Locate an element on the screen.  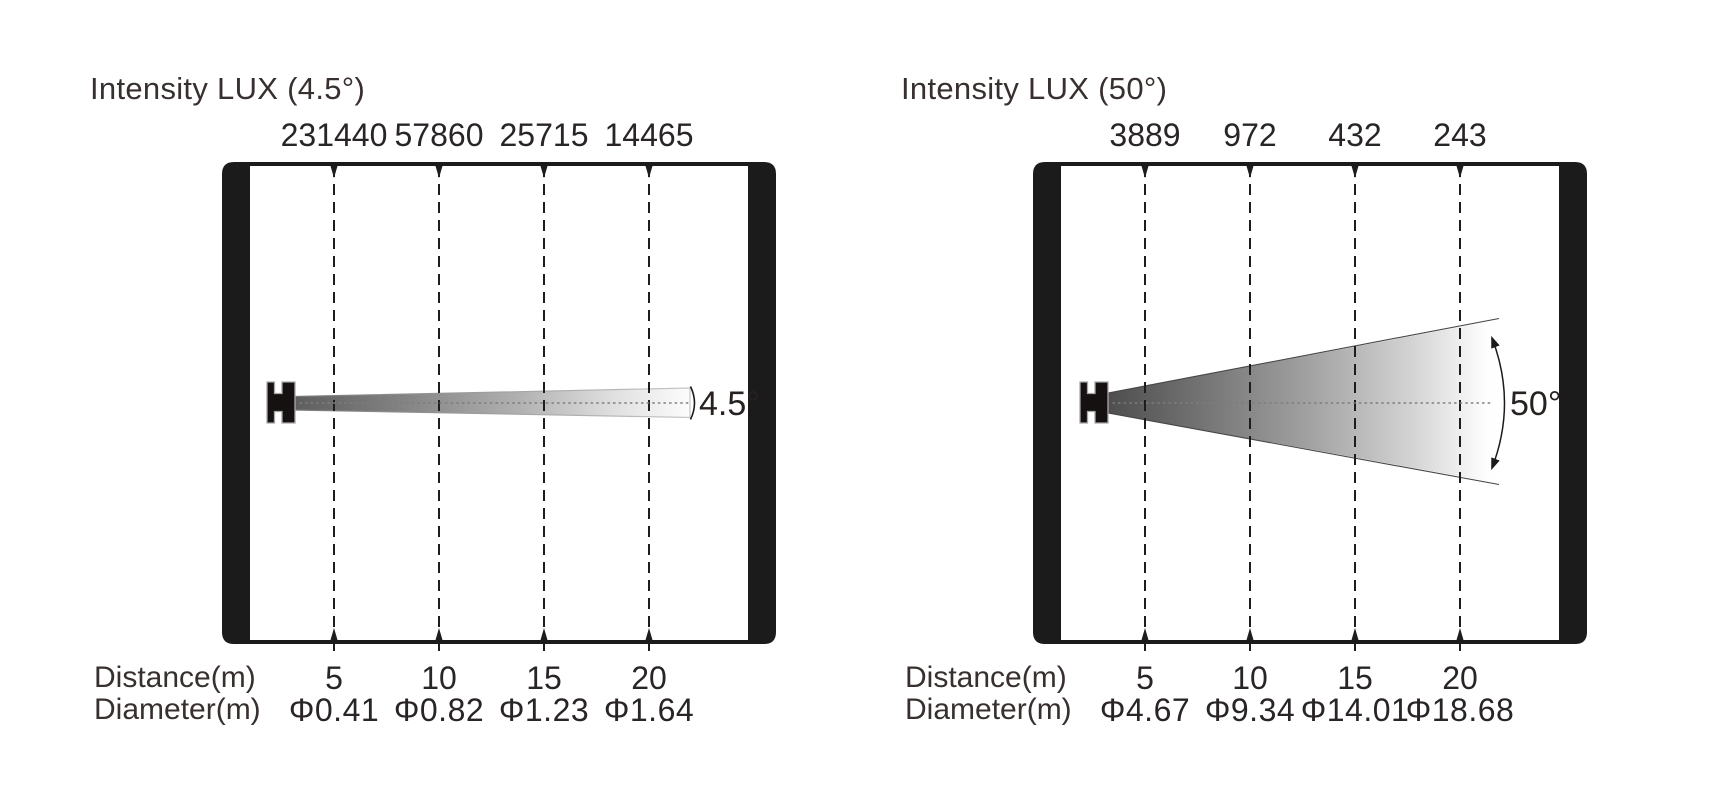
diameter-value: Φ4.67 is located at coordinates (1145, 710).